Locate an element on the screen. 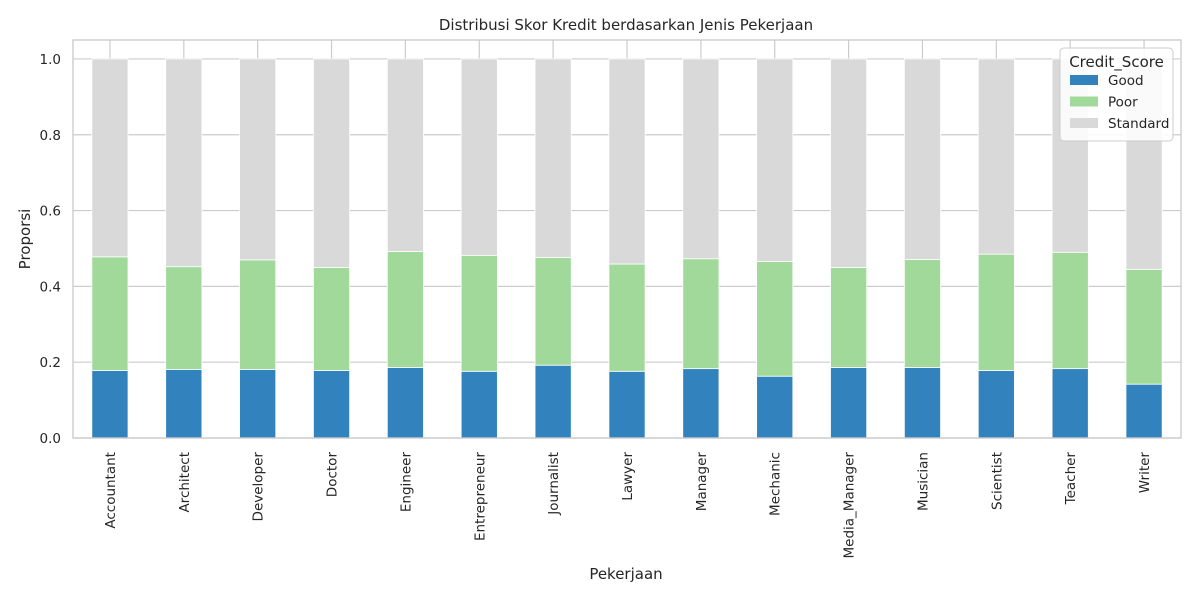 The width and height of the screenshot is (1200, 600). y-tick-label: 0.8 is located at coordinates (50, 136).